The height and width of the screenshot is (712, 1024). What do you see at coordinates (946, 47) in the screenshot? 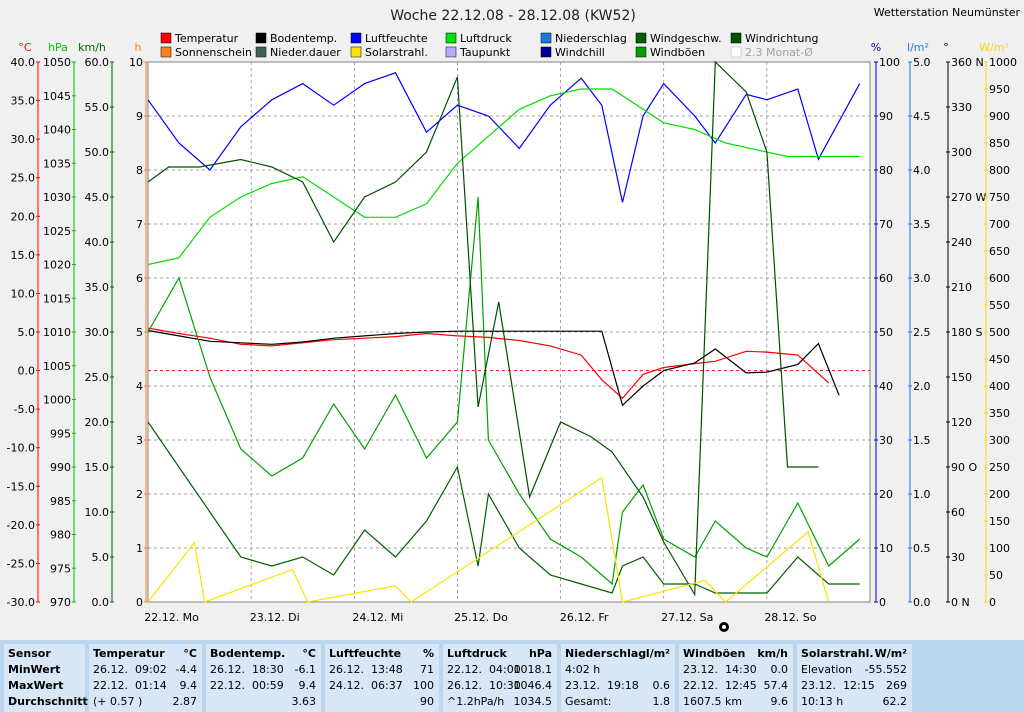
I see `axis-unit-direction: °` at bounding box center [946, 47].